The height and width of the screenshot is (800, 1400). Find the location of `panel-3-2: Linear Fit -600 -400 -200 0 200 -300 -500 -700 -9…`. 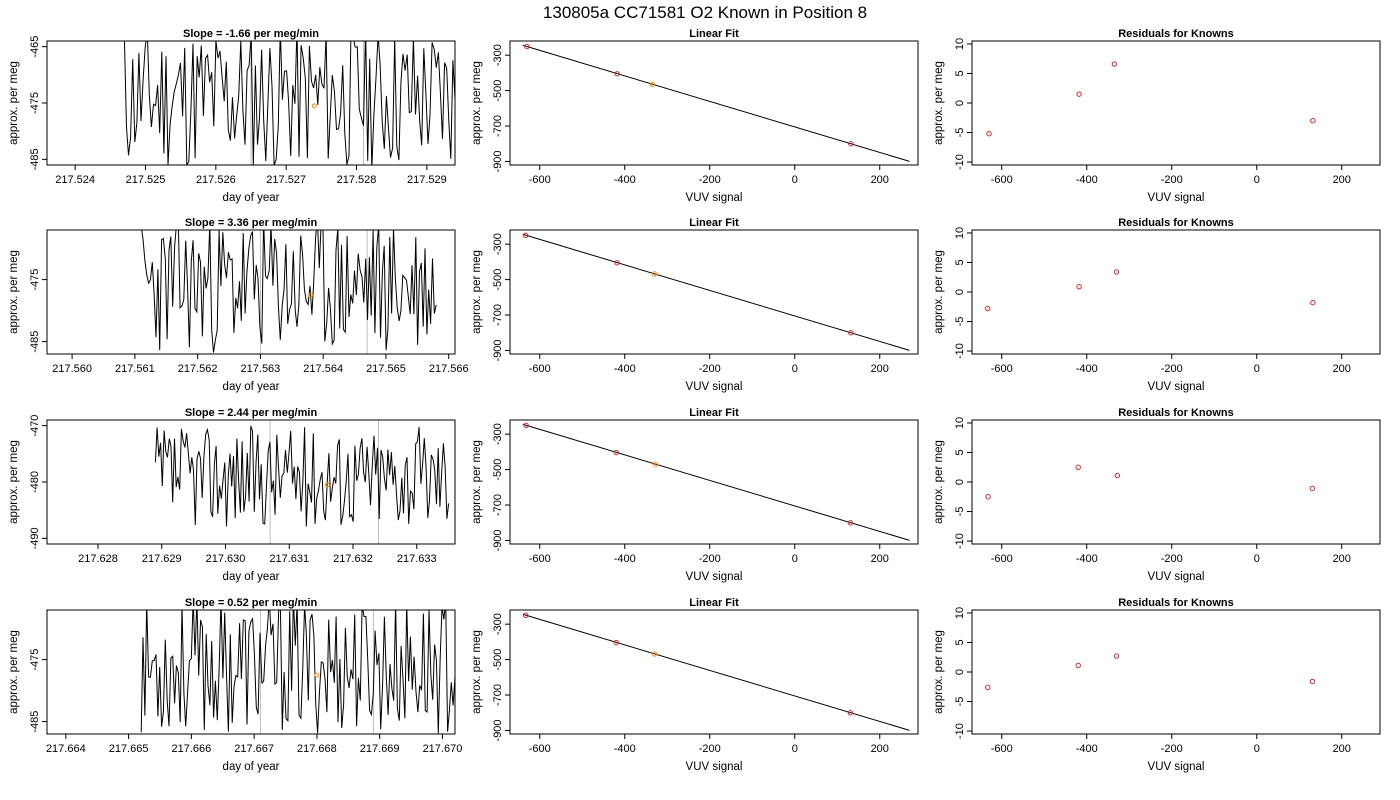

panel-3-2: Linear Fit -600 -400 -200 0 200 -300 -500 -700 -9… is located at coordinates (695, 495).